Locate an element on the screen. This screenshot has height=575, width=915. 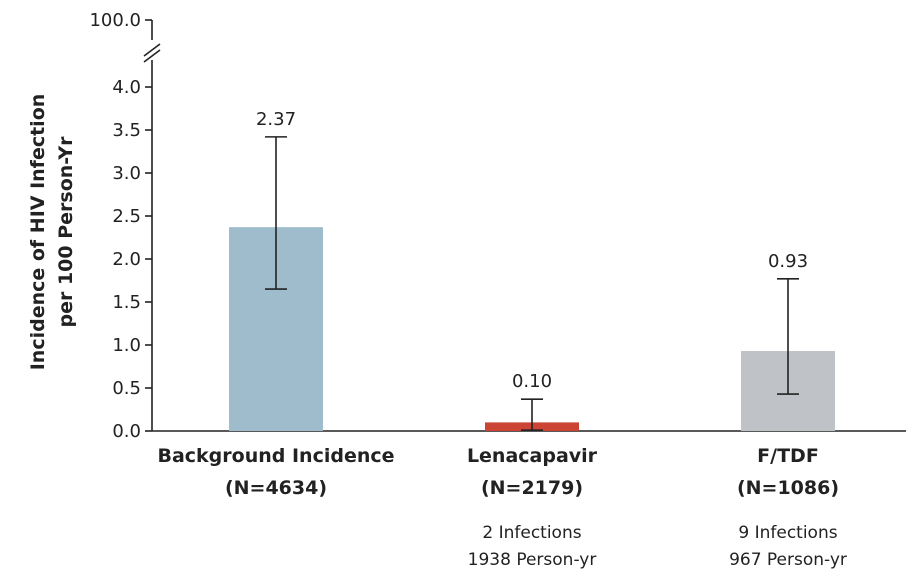
category-note: 967 Person-yr is located at coordinates (788, 560).